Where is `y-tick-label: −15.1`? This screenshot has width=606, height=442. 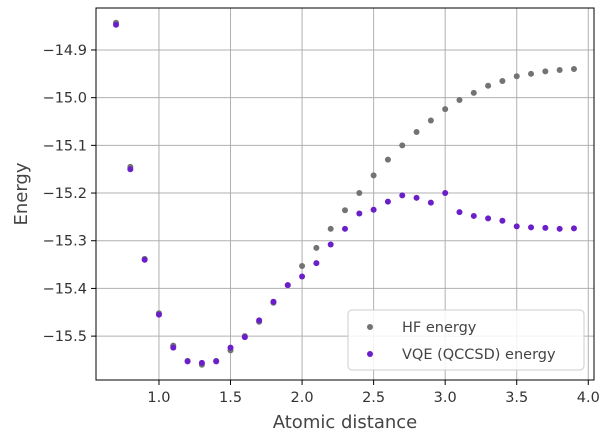
y-tick-label: −15.1 is located at coordinates (65, 146).